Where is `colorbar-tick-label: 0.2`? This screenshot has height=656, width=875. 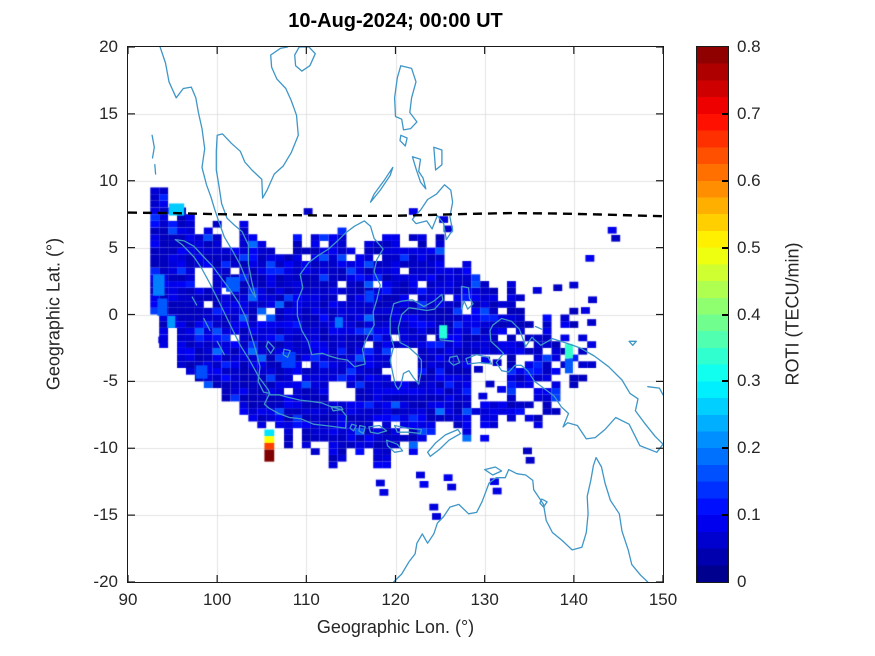 colorbar-tick-label: 0.2 is located at coordinates (749, 448).